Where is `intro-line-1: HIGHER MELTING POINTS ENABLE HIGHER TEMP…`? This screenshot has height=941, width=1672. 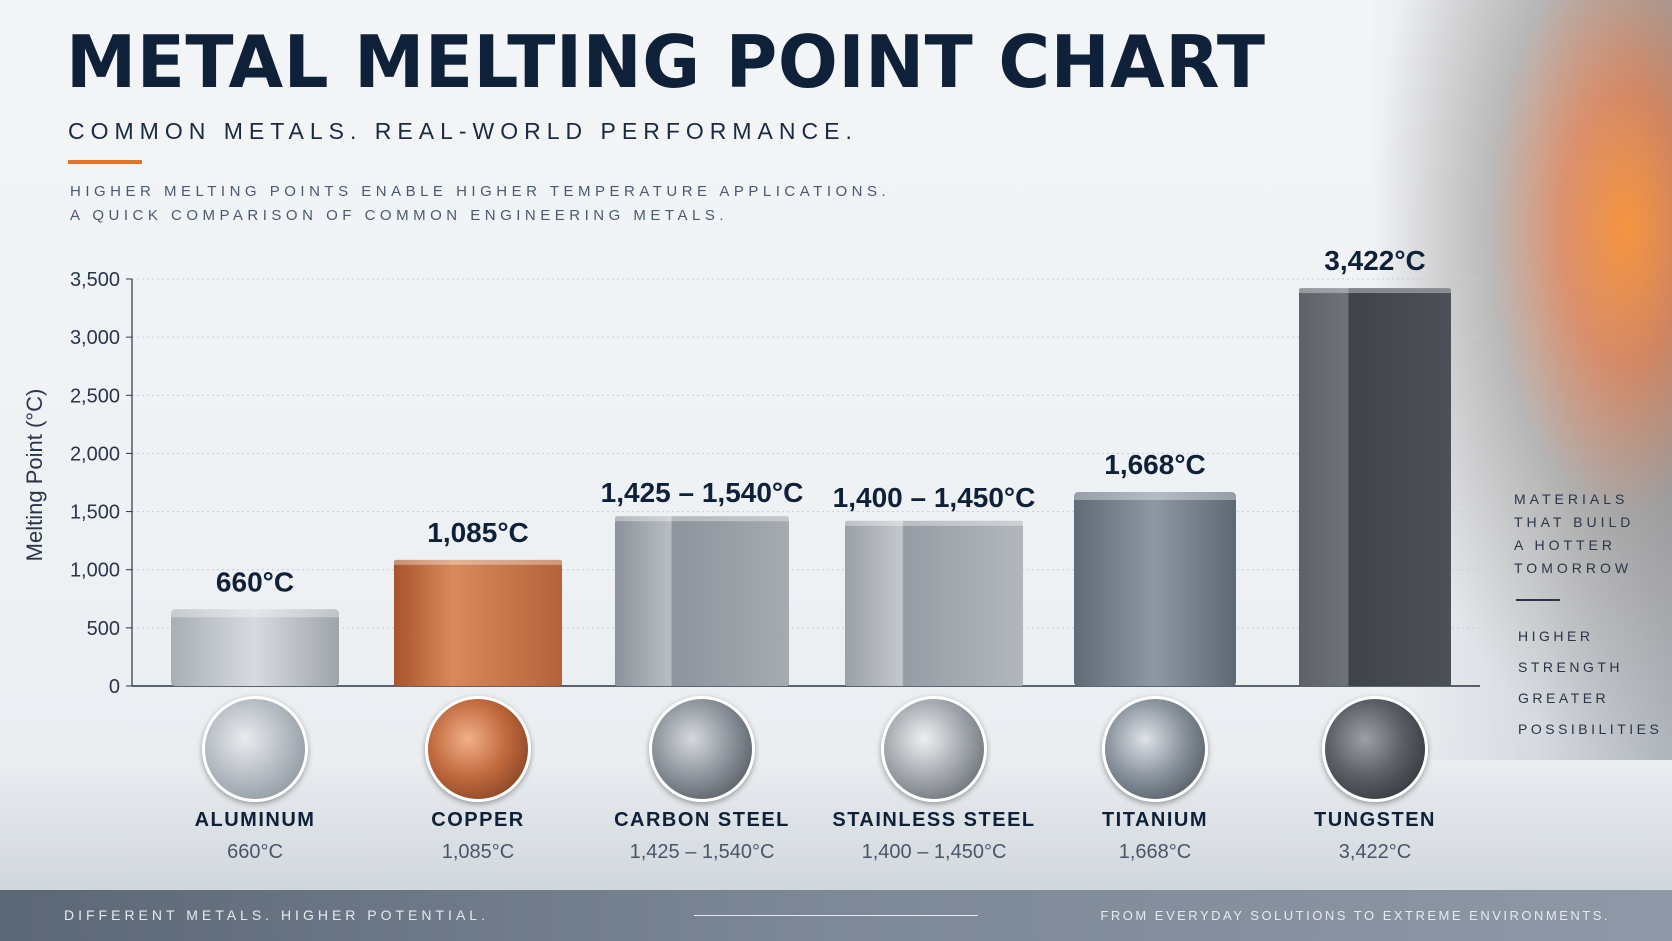
intro-line-1: HIGHER MELTING POINTS ENABLE HIGHER TEMP… is located at coordinates (480, 191).